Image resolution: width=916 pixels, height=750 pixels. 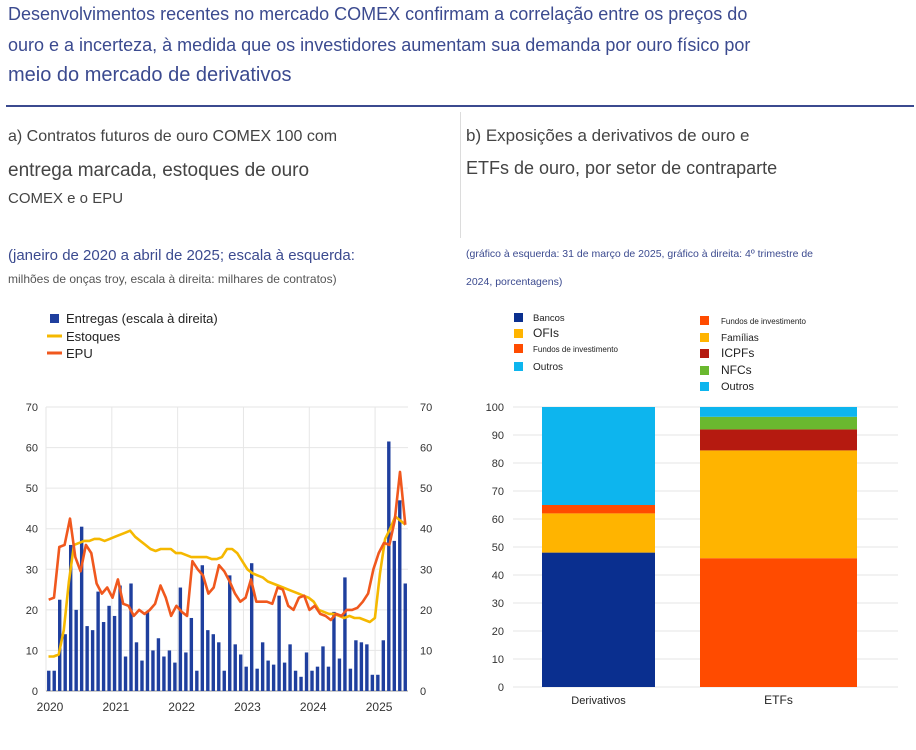 What do you see at coordinates (426, 530) in the screenshot?
I see `y-right-tick: 40` at bounding box center [426, 530].